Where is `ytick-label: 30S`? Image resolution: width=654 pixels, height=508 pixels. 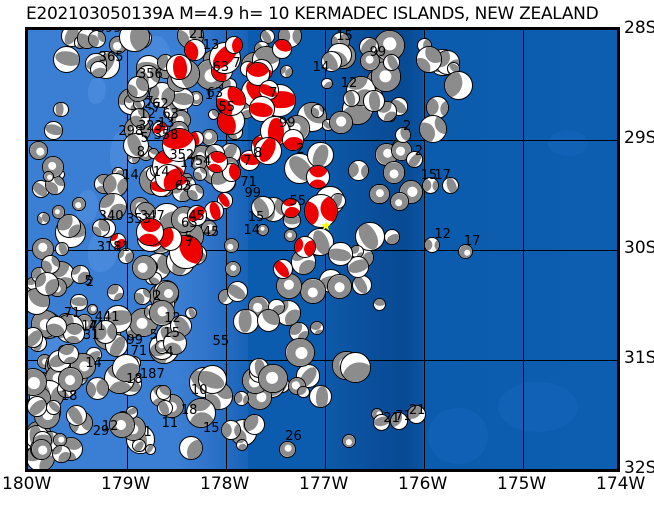 ytick-label: 30S is located at coordinates (639, 248).